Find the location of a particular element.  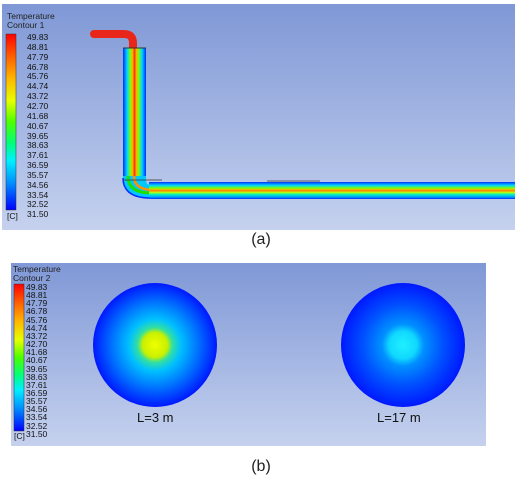

horizontal-pipe-leg is located at coordinates (332, 190).